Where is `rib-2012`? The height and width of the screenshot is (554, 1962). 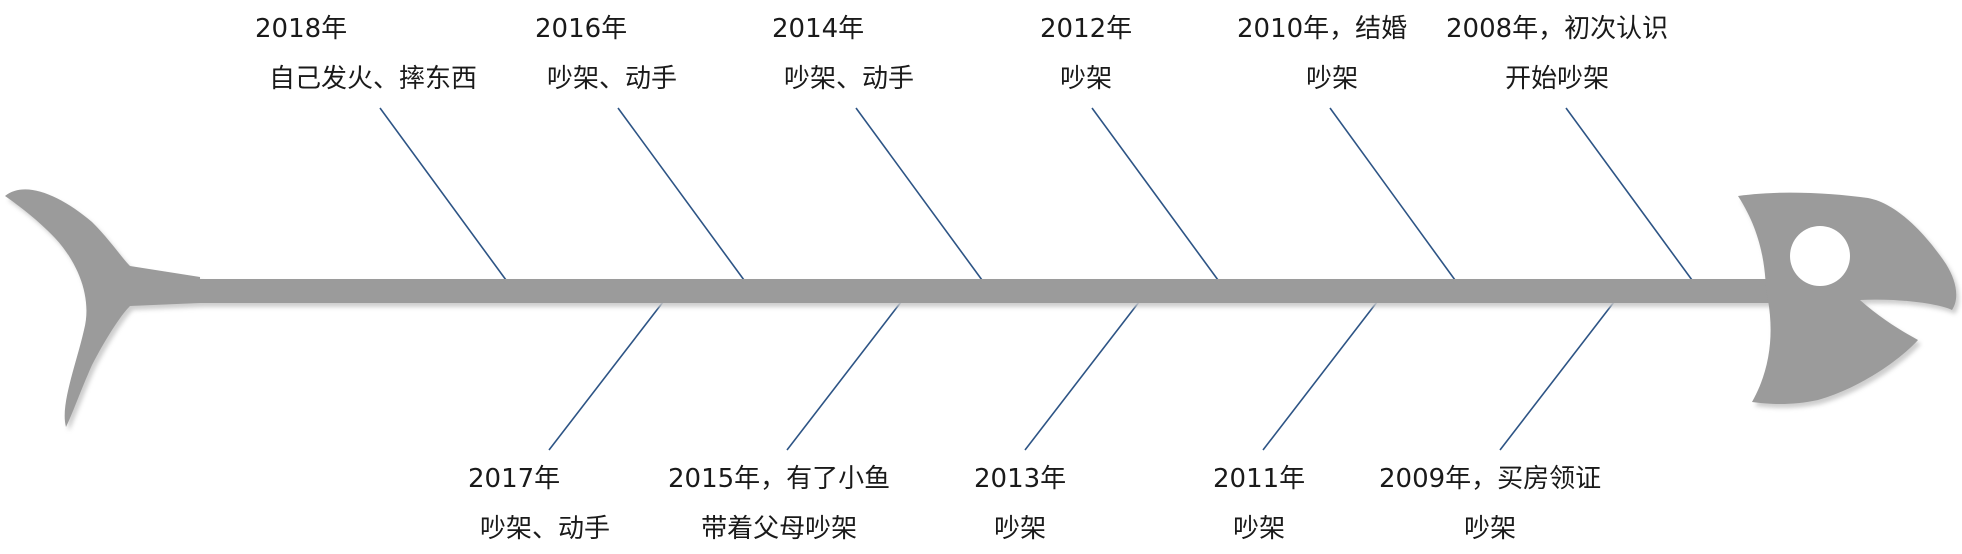 rib-2012 is located at coordinates (1155, 194).